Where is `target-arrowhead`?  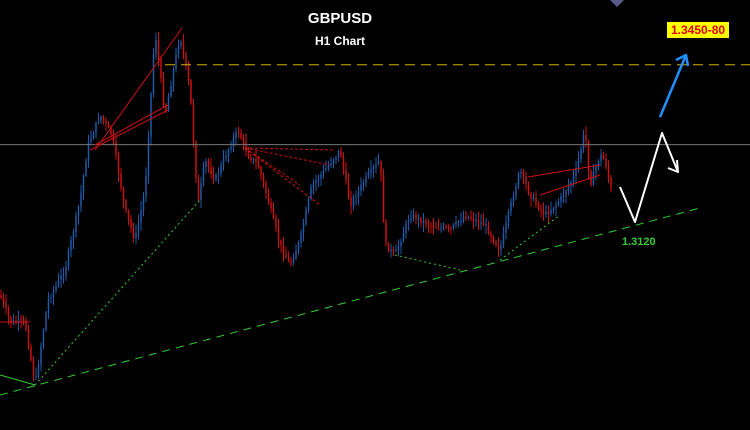
target-arrowhead is located at coordinates (682, 60).